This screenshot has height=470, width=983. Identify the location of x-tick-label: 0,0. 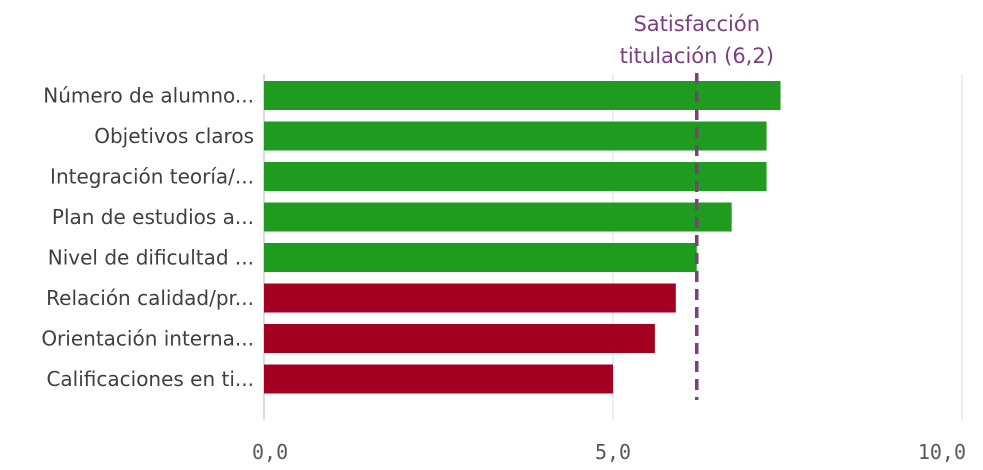
(270, 452).